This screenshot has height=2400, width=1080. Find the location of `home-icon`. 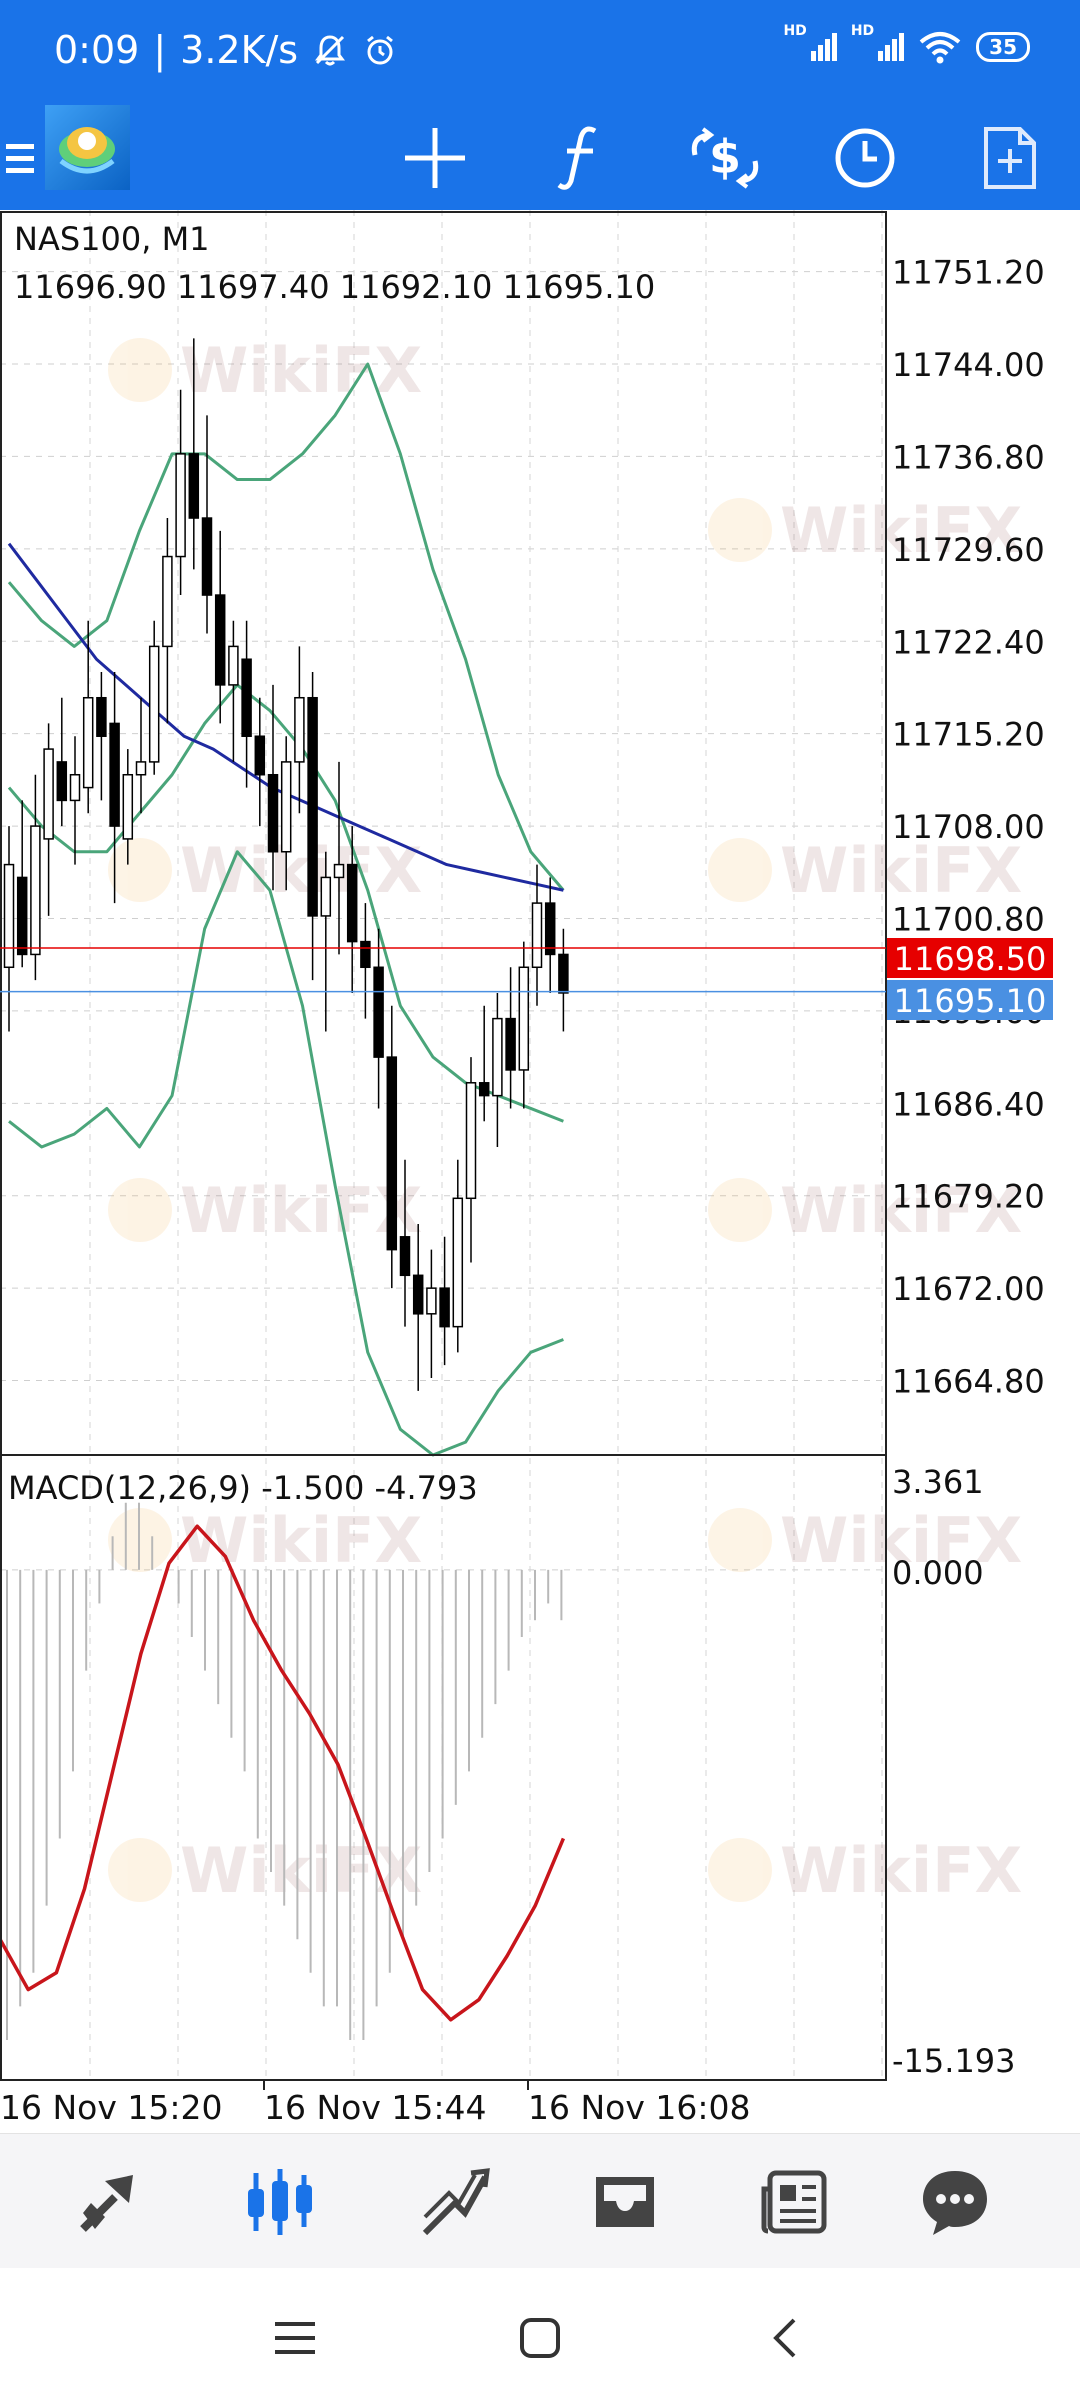

home-icon is located at coordinates (540, 2338).